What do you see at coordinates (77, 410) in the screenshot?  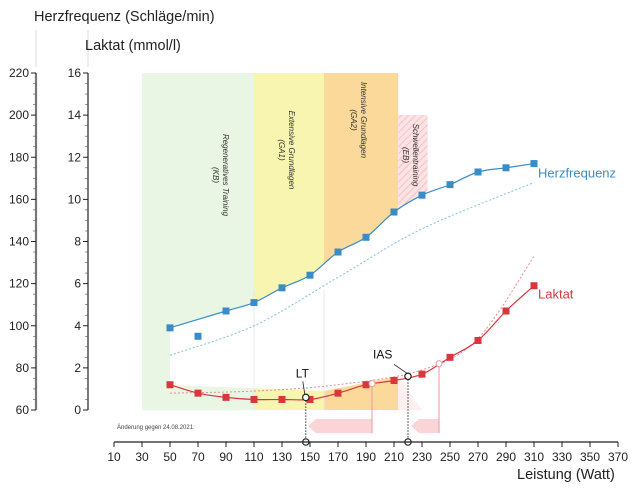 I see `y-tick-label-la: 0` at bounding box center [77, 410].